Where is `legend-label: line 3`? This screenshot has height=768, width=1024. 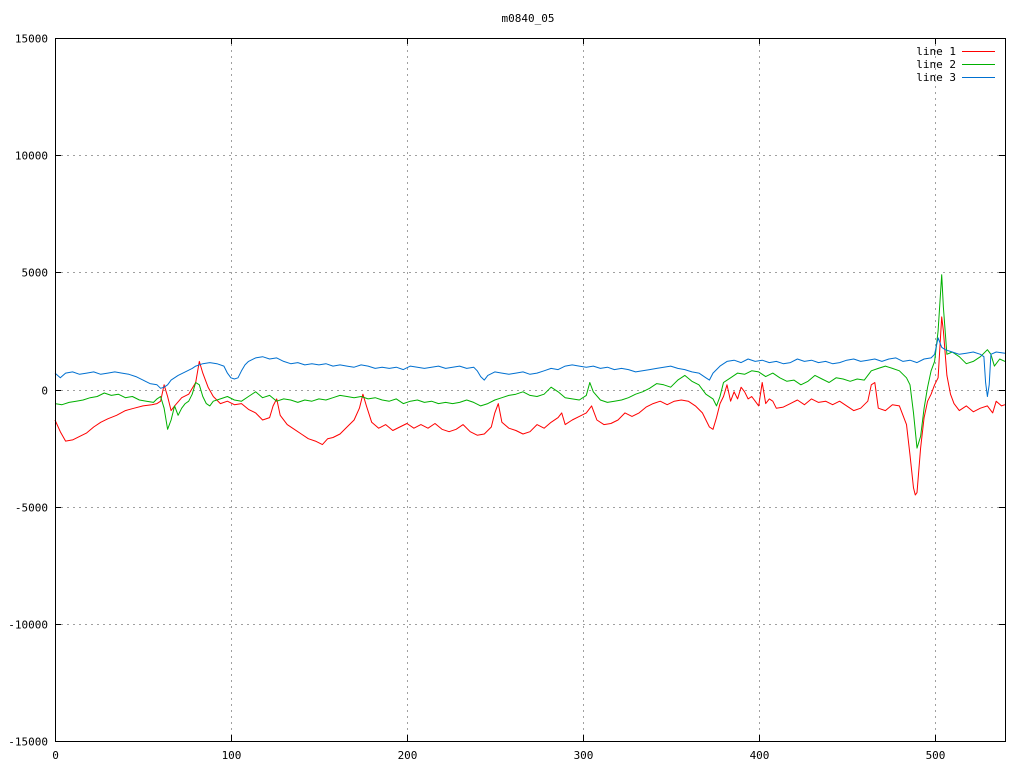 legend-label: line 3 is located at coordinates (936, 77).